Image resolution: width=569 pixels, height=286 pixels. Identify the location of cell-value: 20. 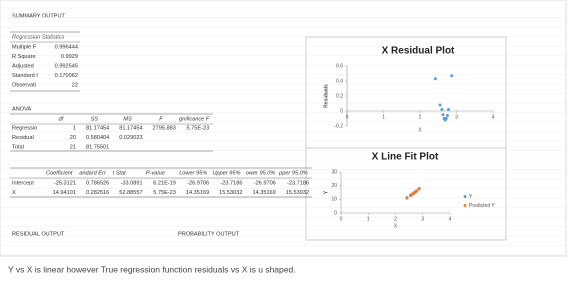
(73, 138).